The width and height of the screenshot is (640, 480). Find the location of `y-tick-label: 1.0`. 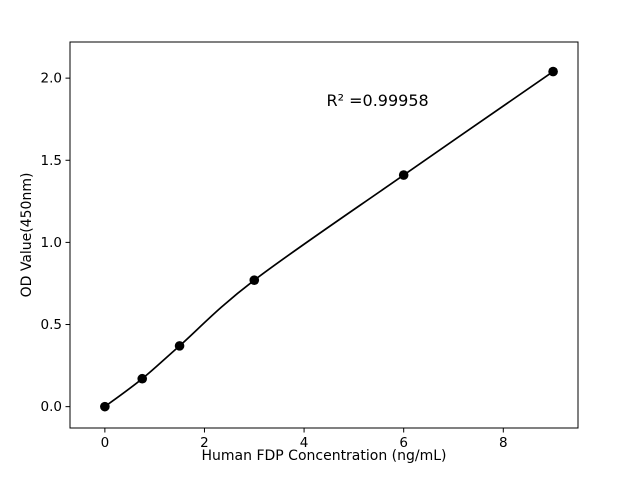

y-tick-label: 1.0 is located at coordinates (51, 243).